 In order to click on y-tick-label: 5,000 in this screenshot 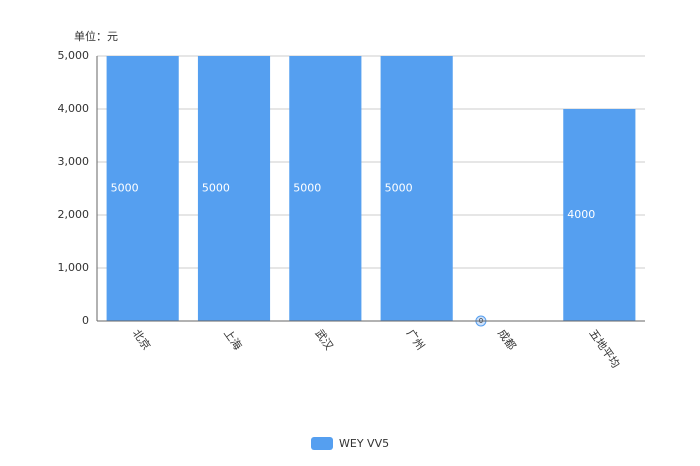, I will do `click(74, 55)`.